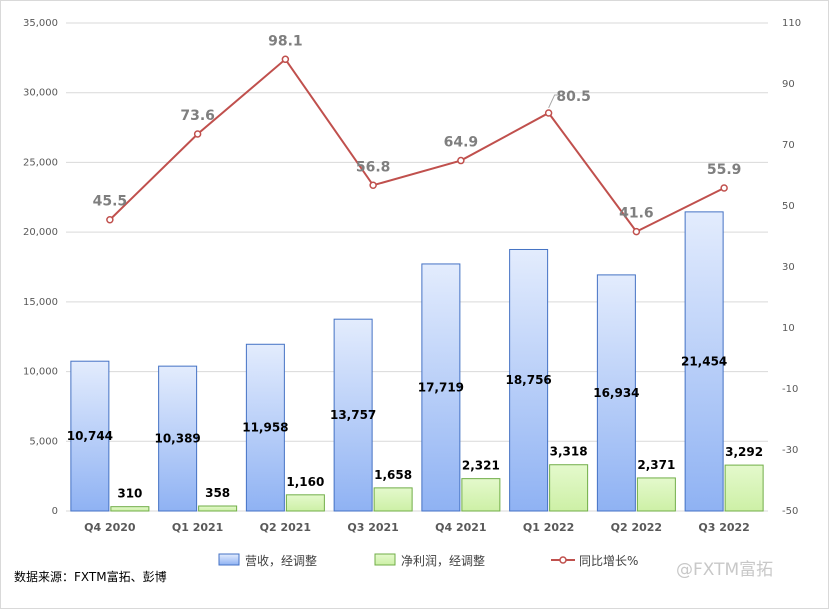 This screenshot has height=609, width=829. What do you see at coordinates (788, 328) in the screenshot?
I see `right-tick-label: 10` at bounding box center [788, 328].